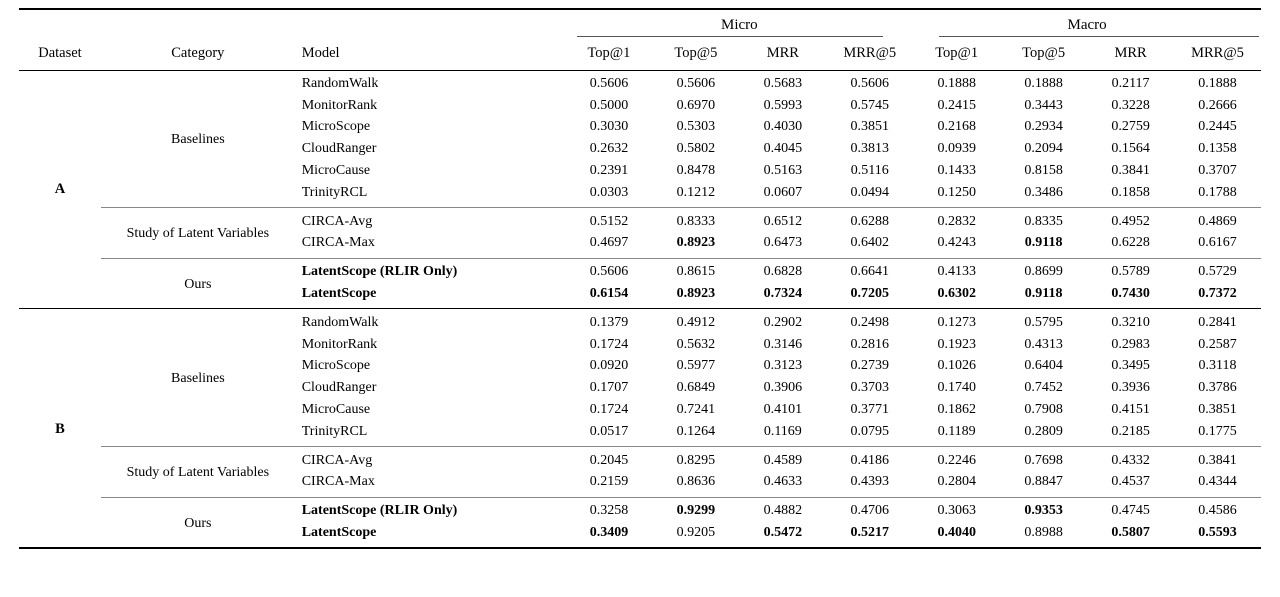 The width and height of the screenshot is (1280, 597). Describe the element at coordinates (430, 54) in the screenshot. I see `col-header-model: Model` at that location.